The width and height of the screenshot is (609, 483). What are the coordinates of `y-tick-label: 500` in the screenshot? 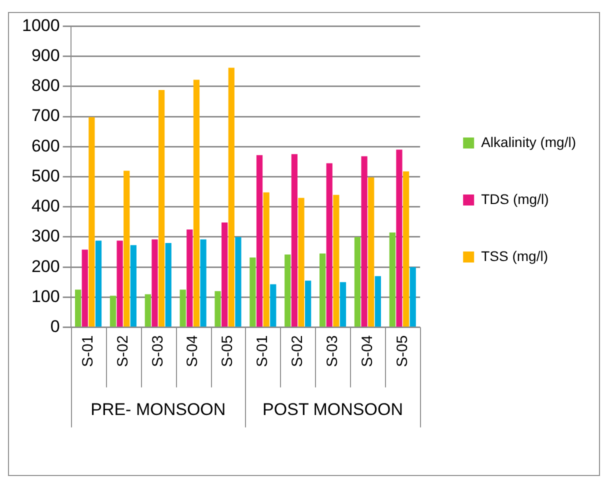 It's located at (45, 176).